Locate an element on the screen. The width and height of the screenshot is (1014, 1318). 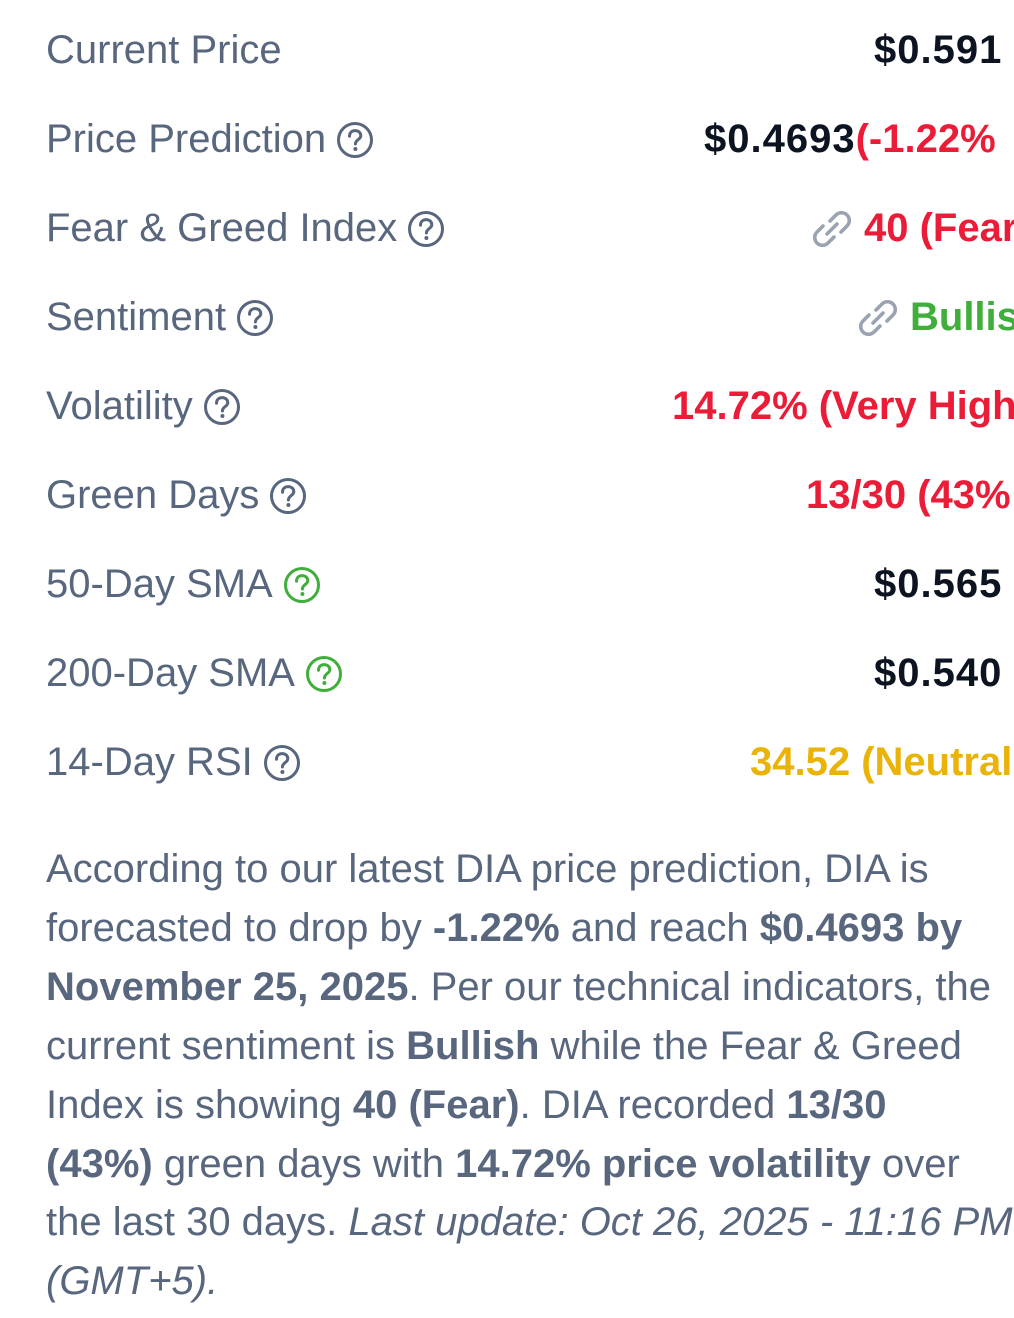
stat-value: Bullis is located at coordinates (935, 317).